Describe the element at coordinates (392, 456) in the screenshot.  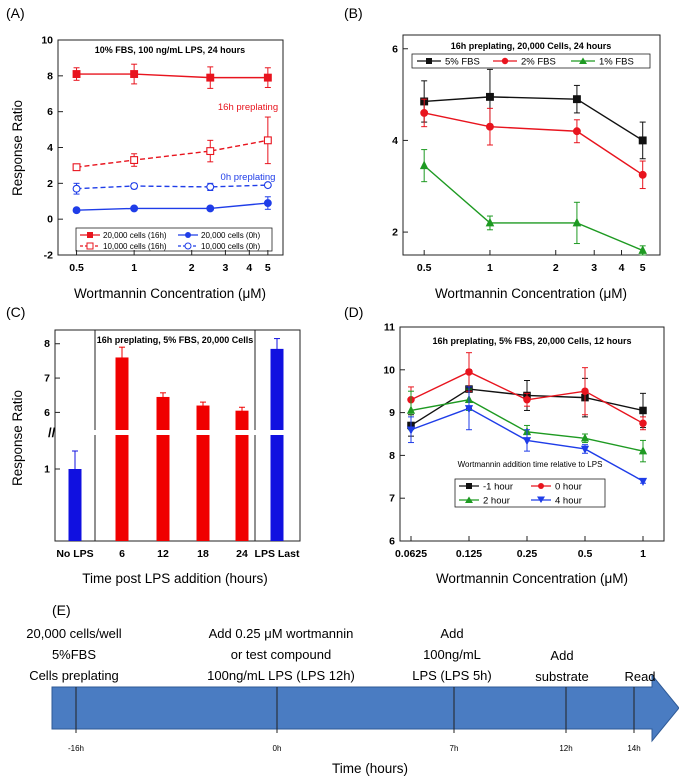
I see `y-tick-label: 8` at that location.